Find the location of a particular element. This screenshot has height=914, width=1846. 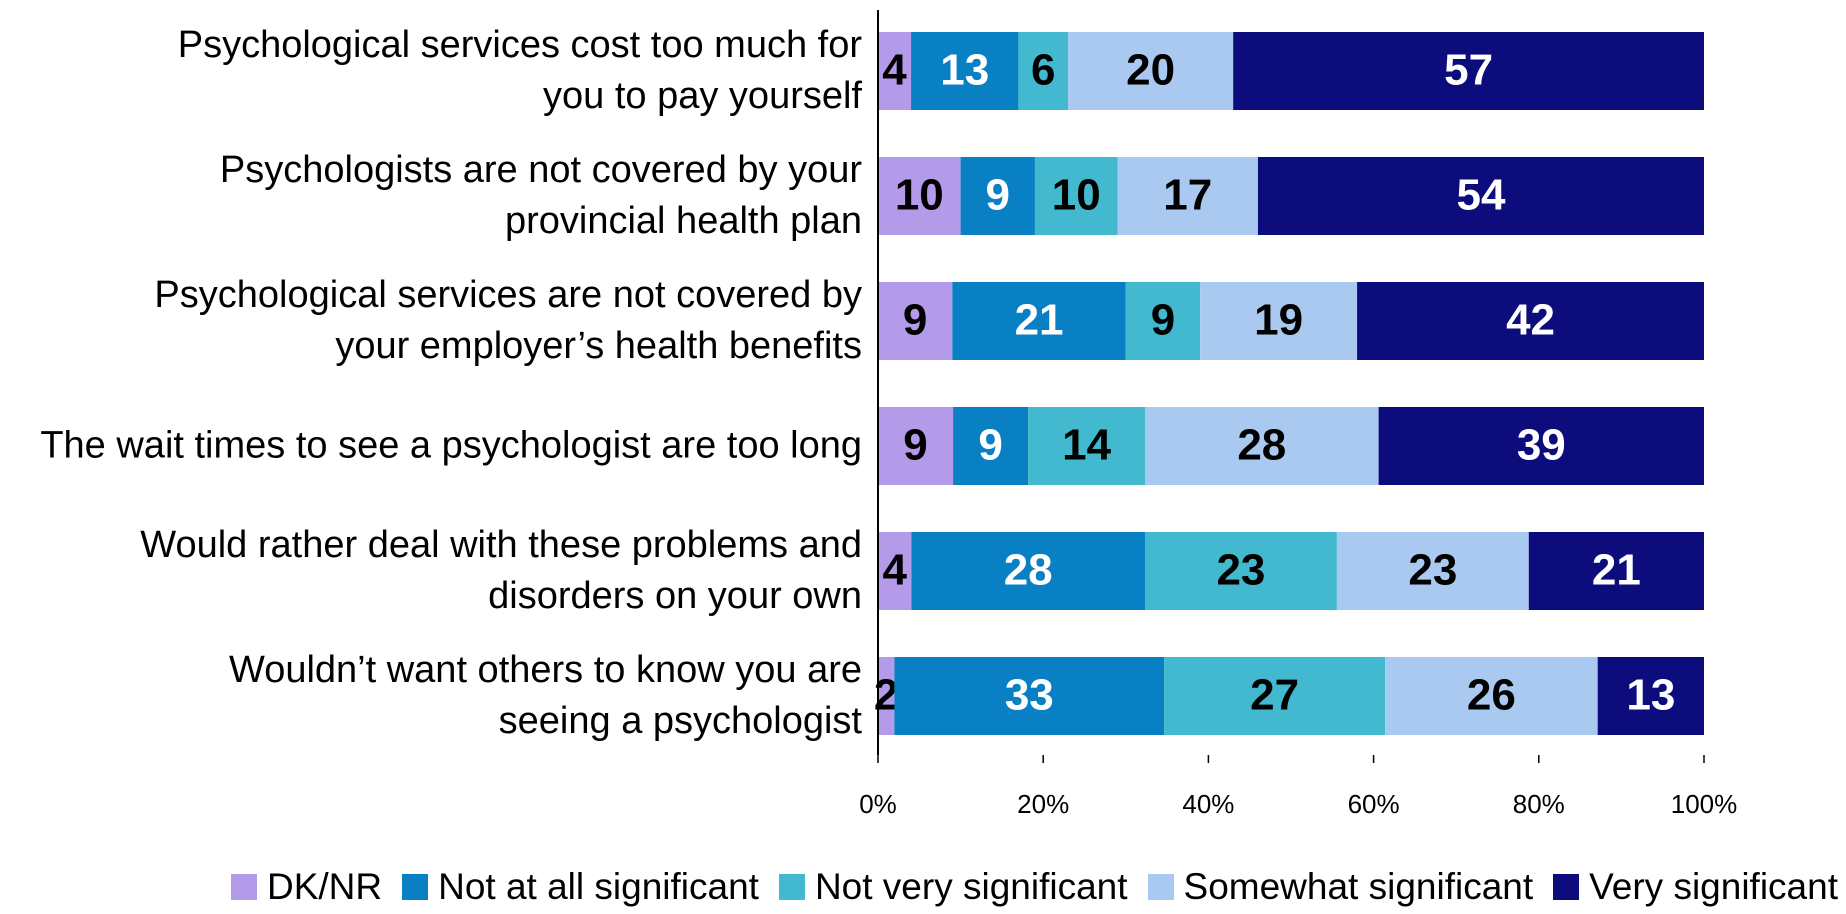

data-label: 27 is located at coordinates (1274, 695).